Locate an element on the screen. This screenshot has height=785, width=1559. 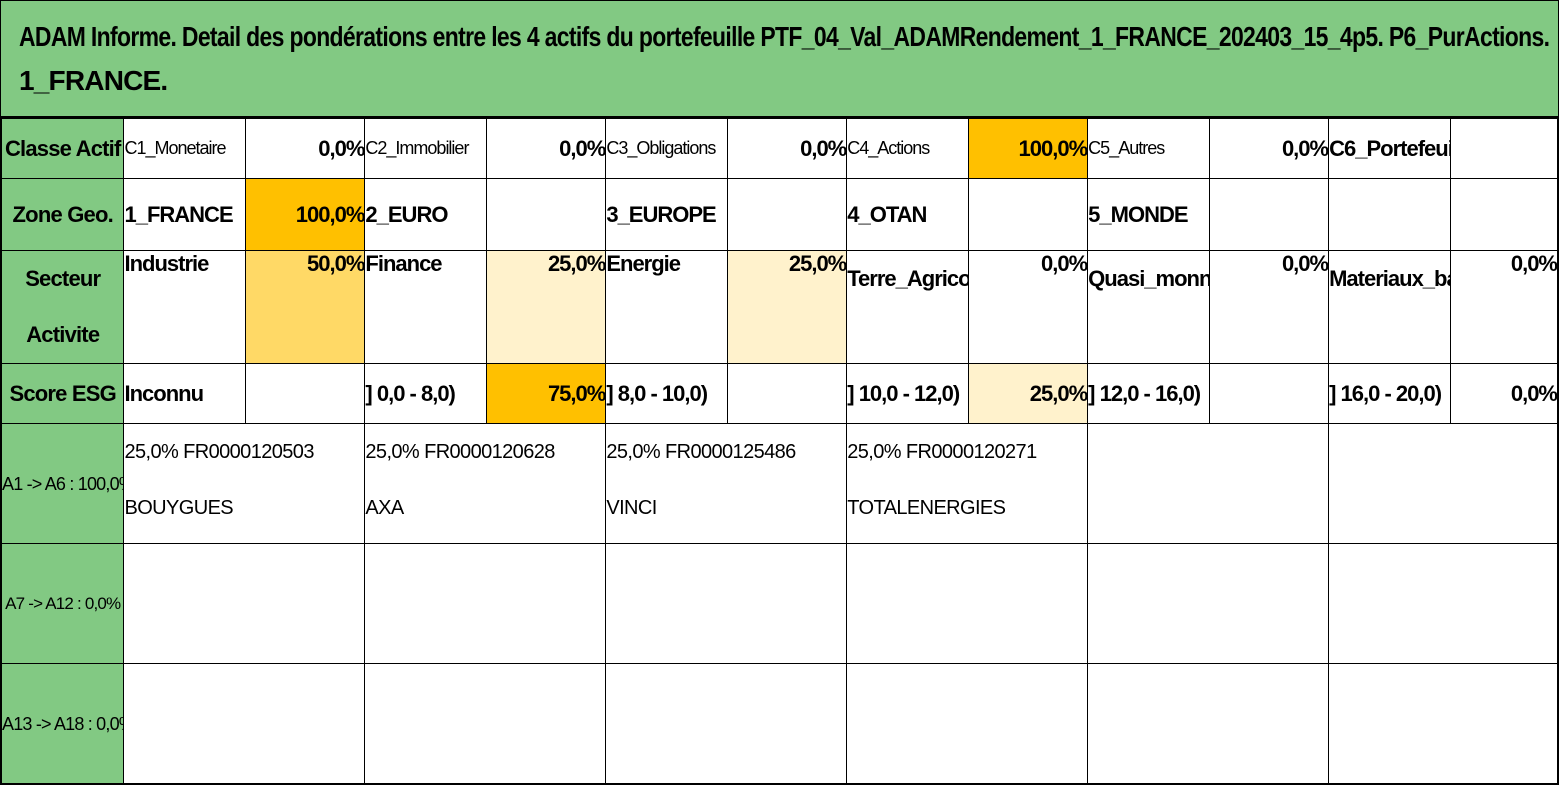
zone-value: 100,0% is located at coordinates (305, 214).